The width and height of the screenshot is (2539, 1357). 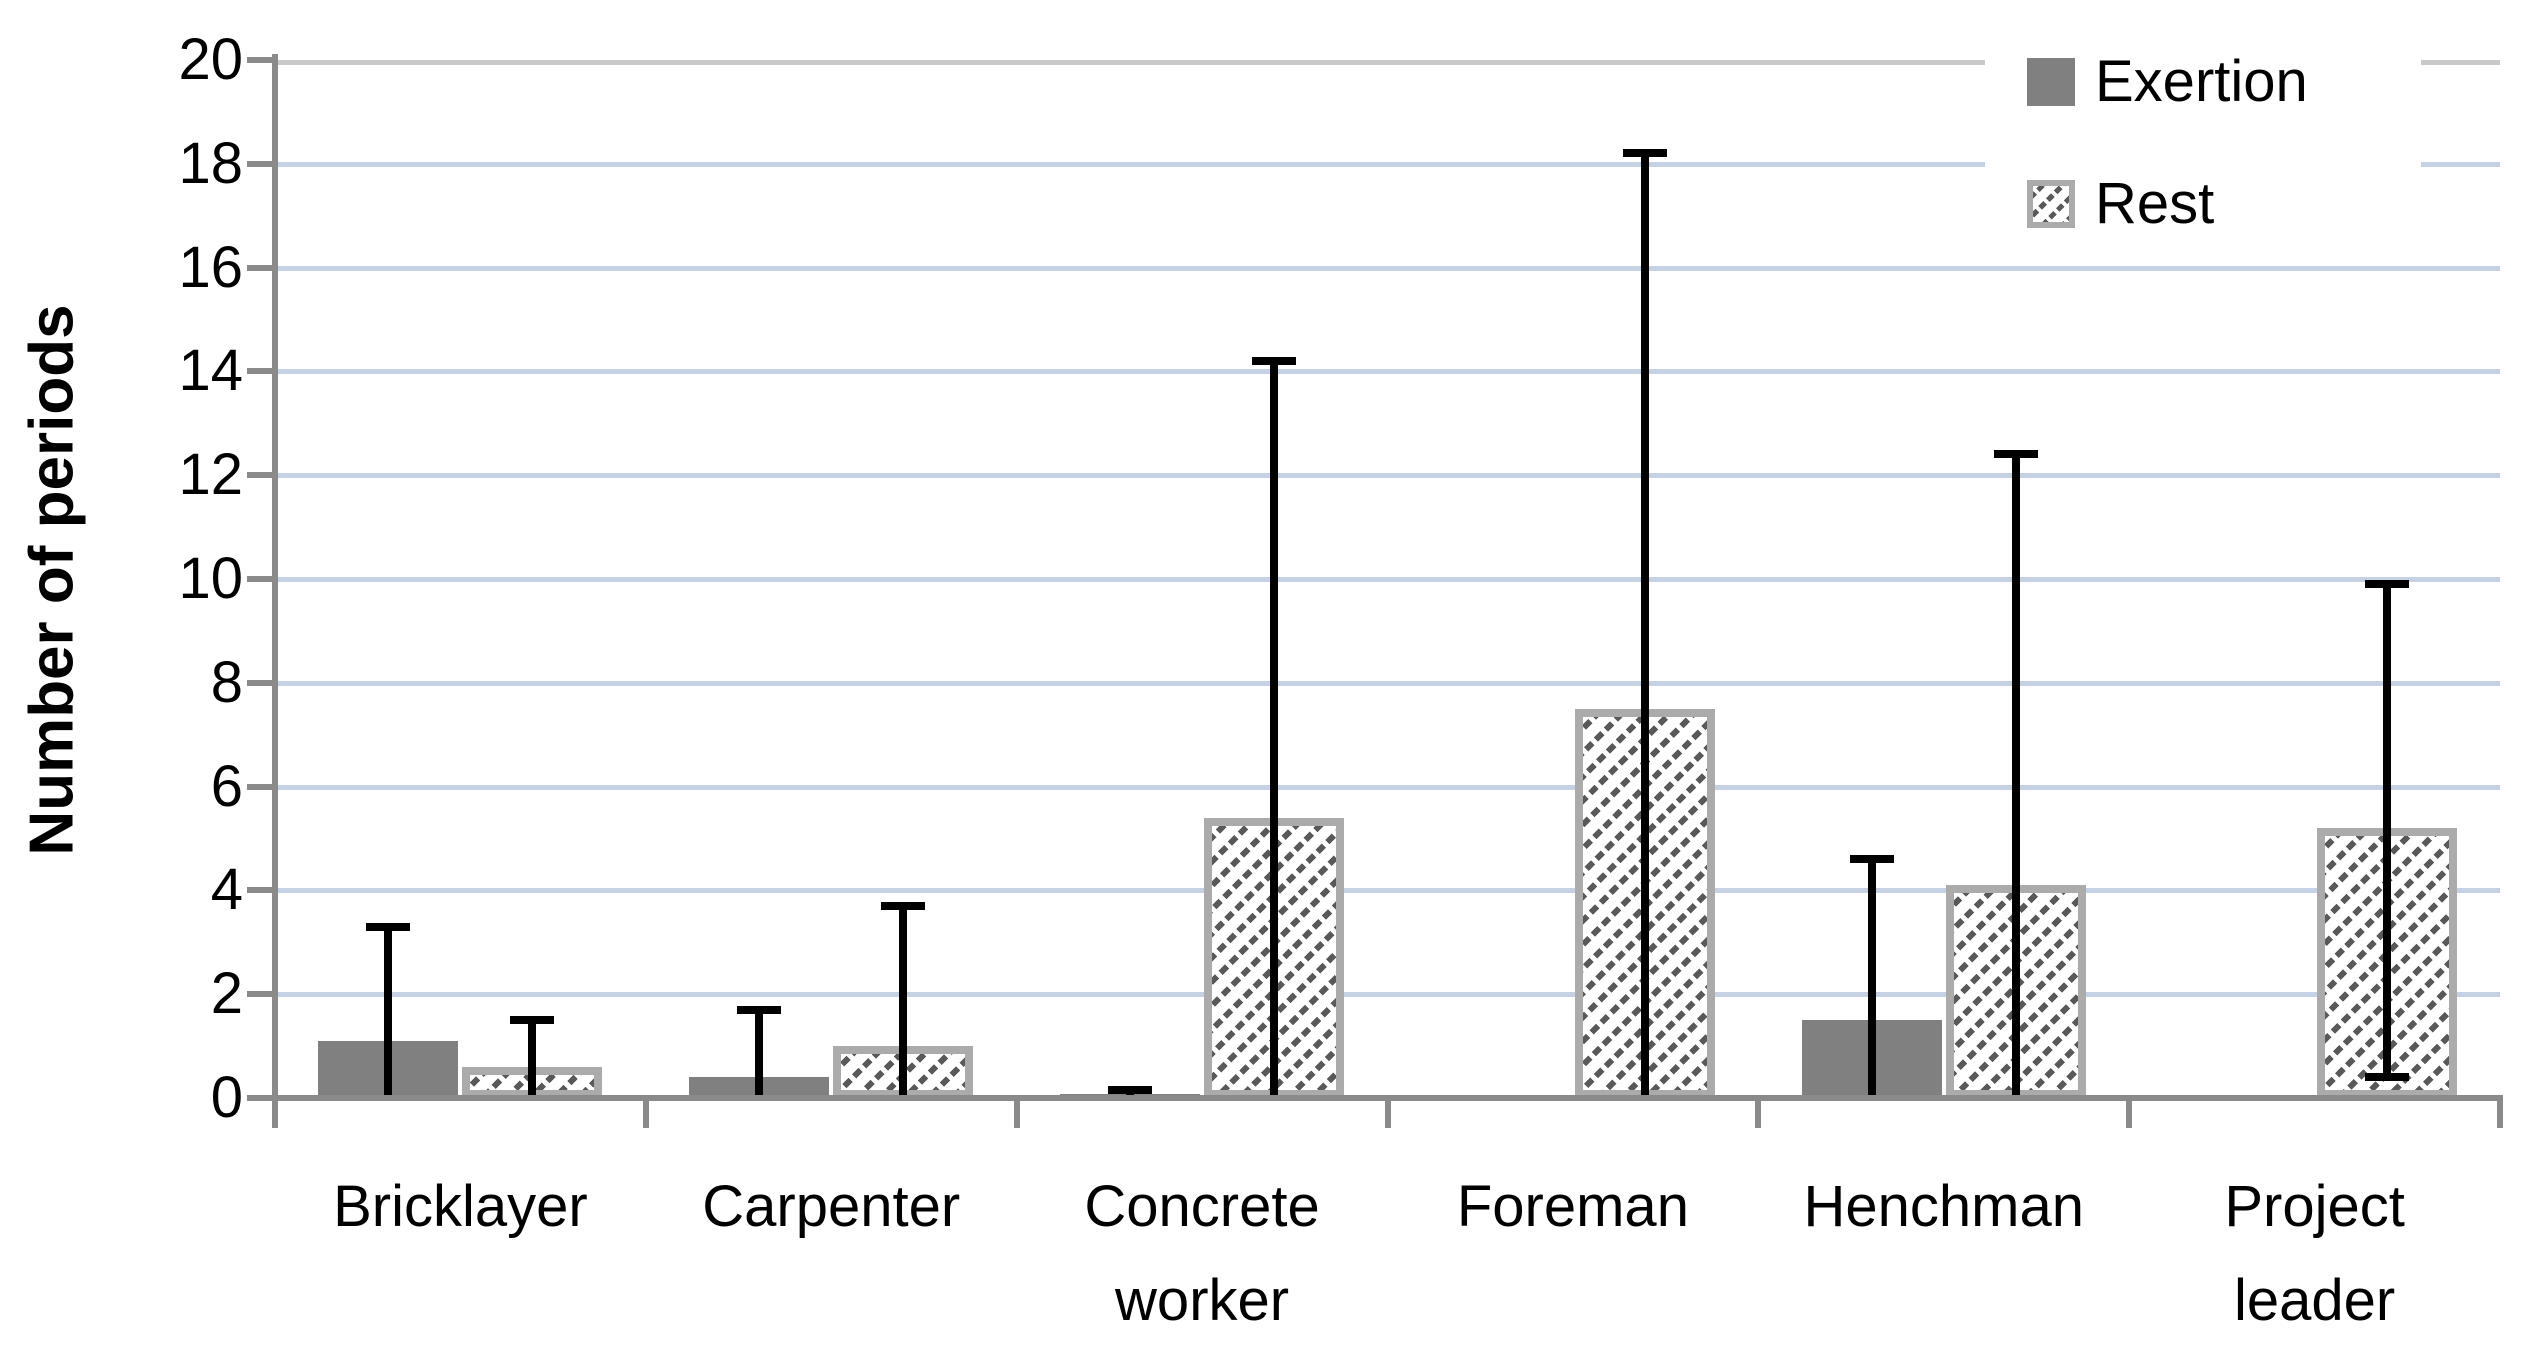 I want to click on y-tick-label-20: 20, so click(x=210, y=59).